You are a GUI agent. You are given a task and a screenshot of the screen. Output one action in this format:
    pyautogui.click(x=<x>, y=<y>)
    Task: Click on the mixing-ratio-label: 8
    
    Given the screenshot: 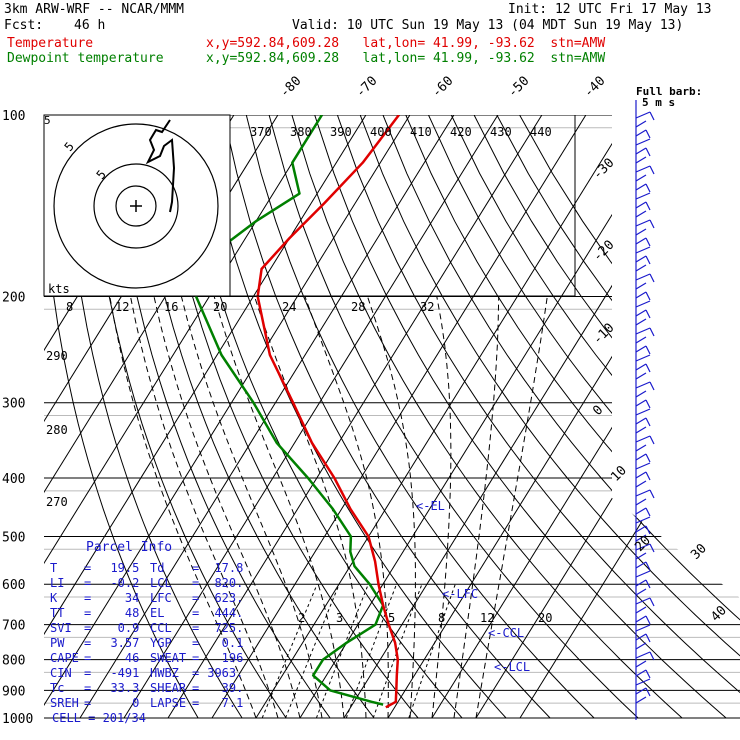 What is the action you would take?
    pyautogui.click(x=441, y=618)
    